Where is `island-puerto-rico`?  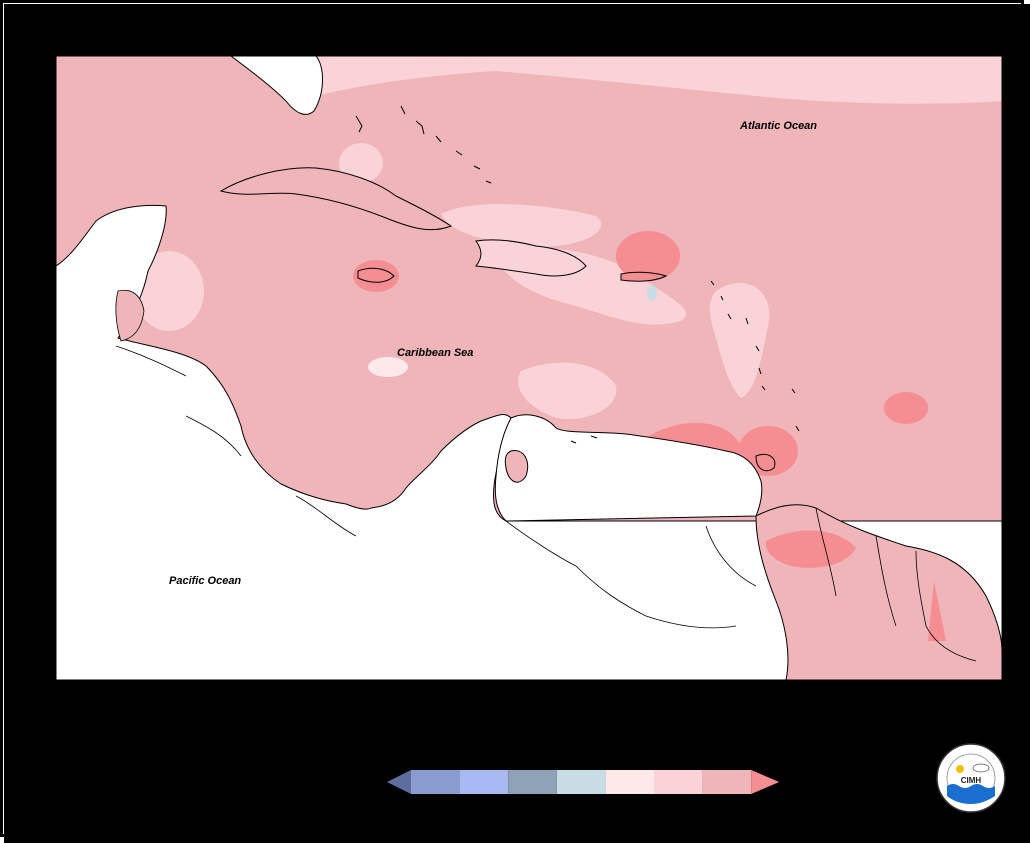
island-puerto-rico is located at coordinates (644, 276).